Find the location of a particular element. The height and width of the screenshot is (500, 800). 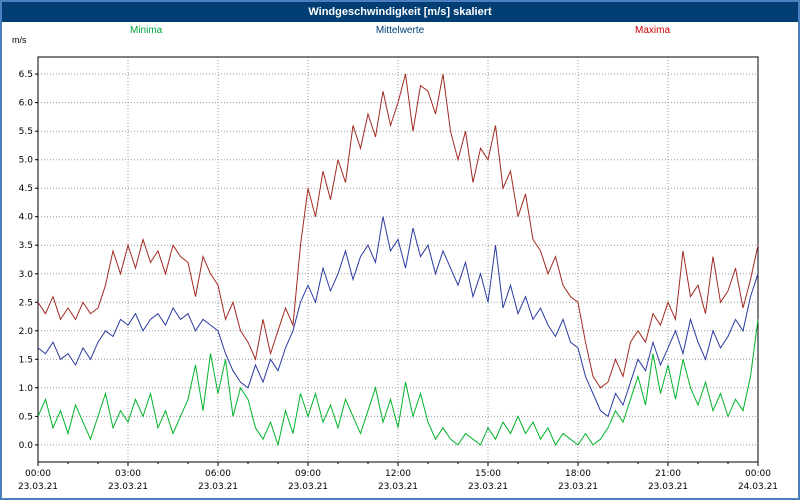

svg-text: 09:00 is located at coordinates (308, 474).